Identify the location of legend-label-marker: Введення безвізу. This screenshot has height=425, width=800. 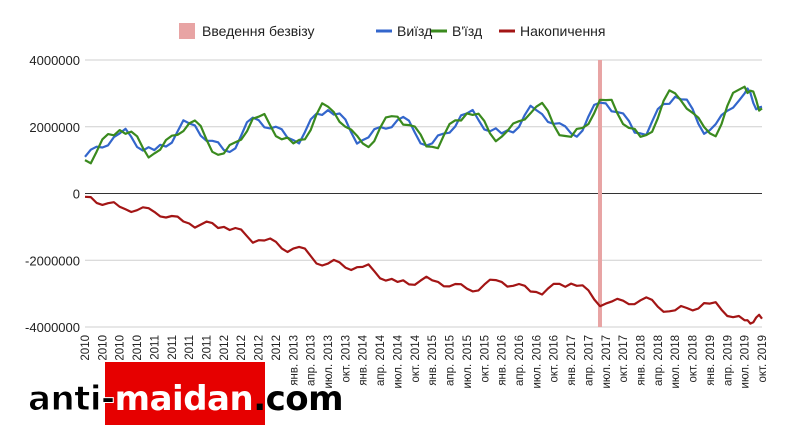
(258, 31).